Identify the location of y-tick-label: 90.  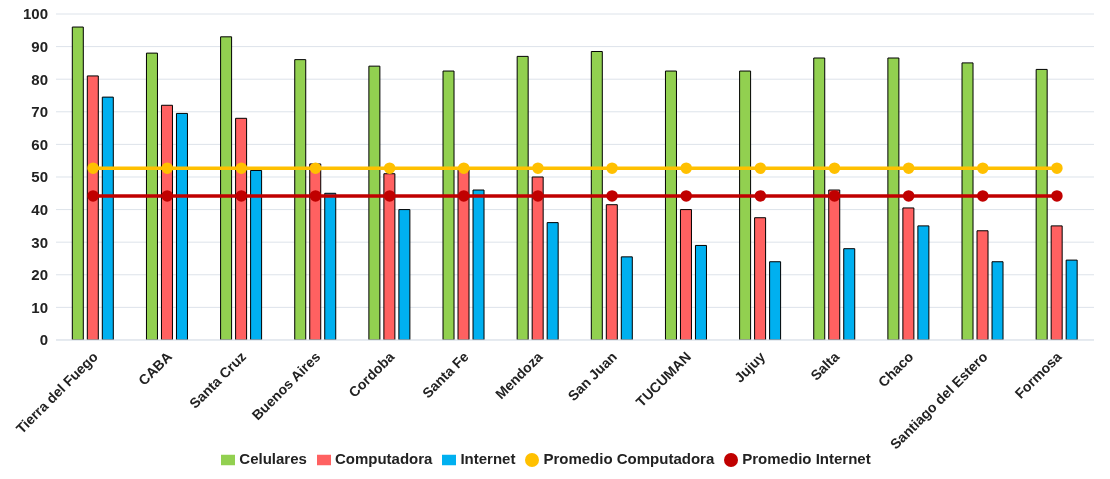
(39, 46).